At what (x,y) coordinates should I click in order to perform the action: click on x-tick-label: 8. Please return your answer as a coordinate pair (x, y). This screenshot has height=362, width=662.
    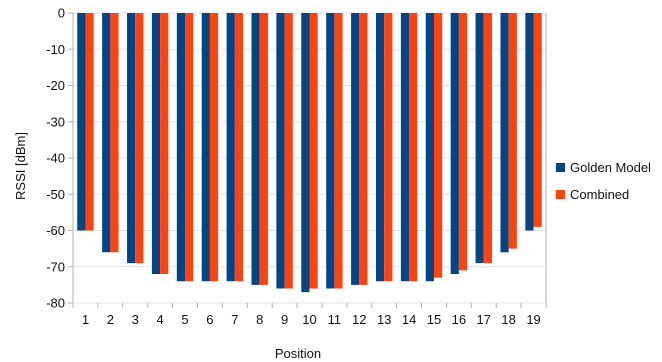
    Looking at the image, I should click on (259, 319).